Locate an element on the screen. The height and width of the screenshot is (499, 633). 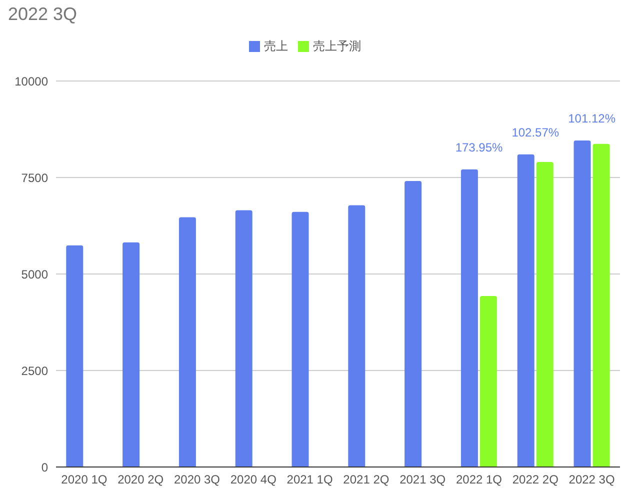
x-tick-label: 2022 2Q is located at coordinates (535, 479).